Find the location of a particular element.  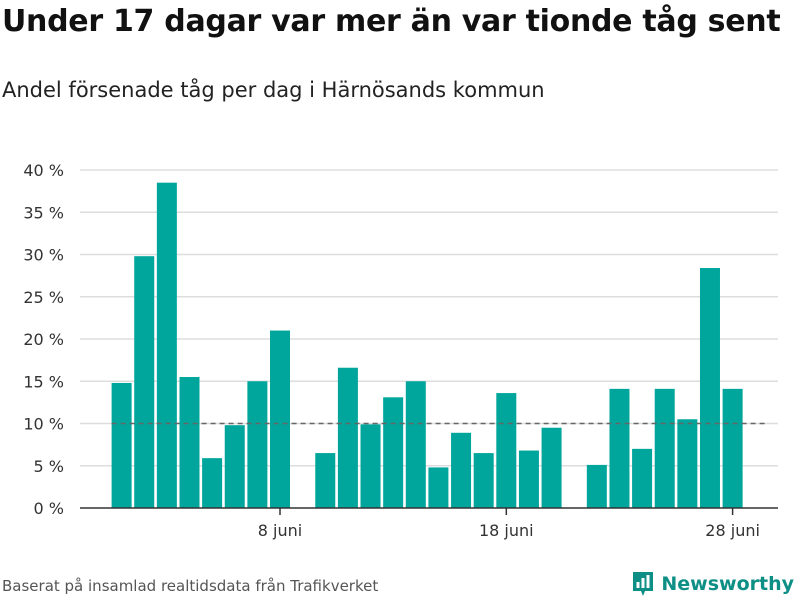

bar: 8: 21 is located at coordinates (280, 419).